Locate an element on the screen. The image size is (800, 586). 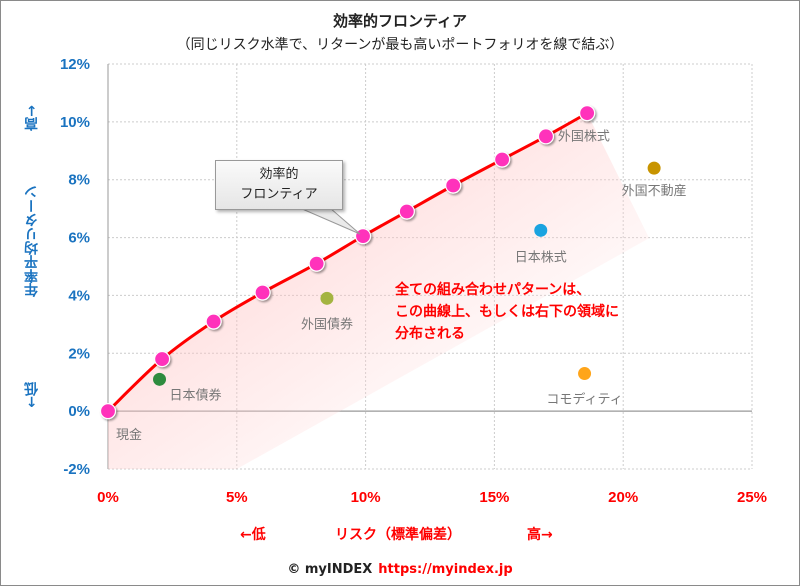
chart-title: 効率的フロンティア is located at coordinates (400, 21).